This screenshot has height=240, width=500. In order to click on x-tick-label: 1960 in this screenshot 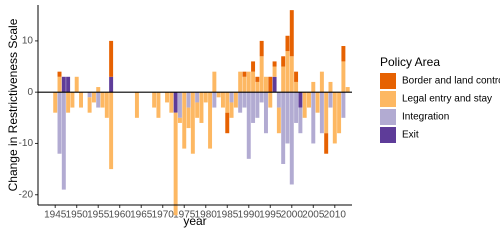, I will do `click(120, 215)`.